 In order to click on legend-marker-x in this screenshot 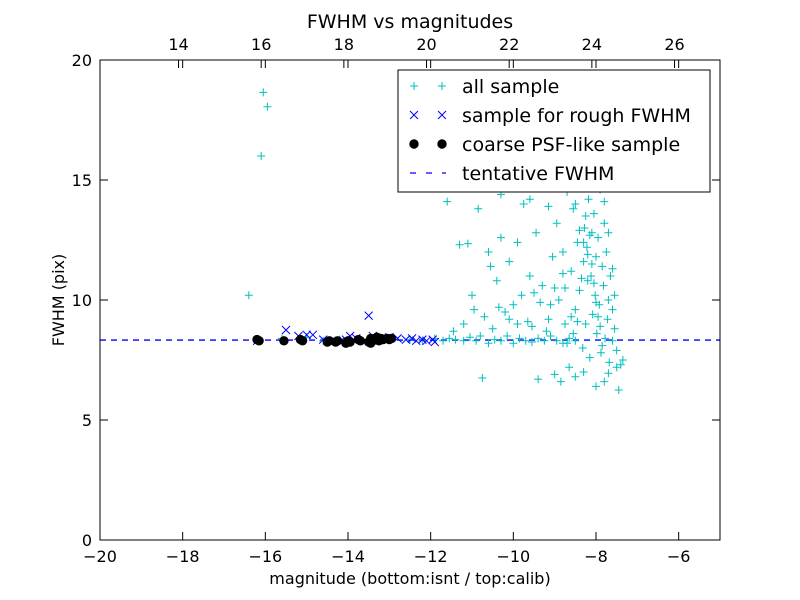, I will do `click(442, 115)`.